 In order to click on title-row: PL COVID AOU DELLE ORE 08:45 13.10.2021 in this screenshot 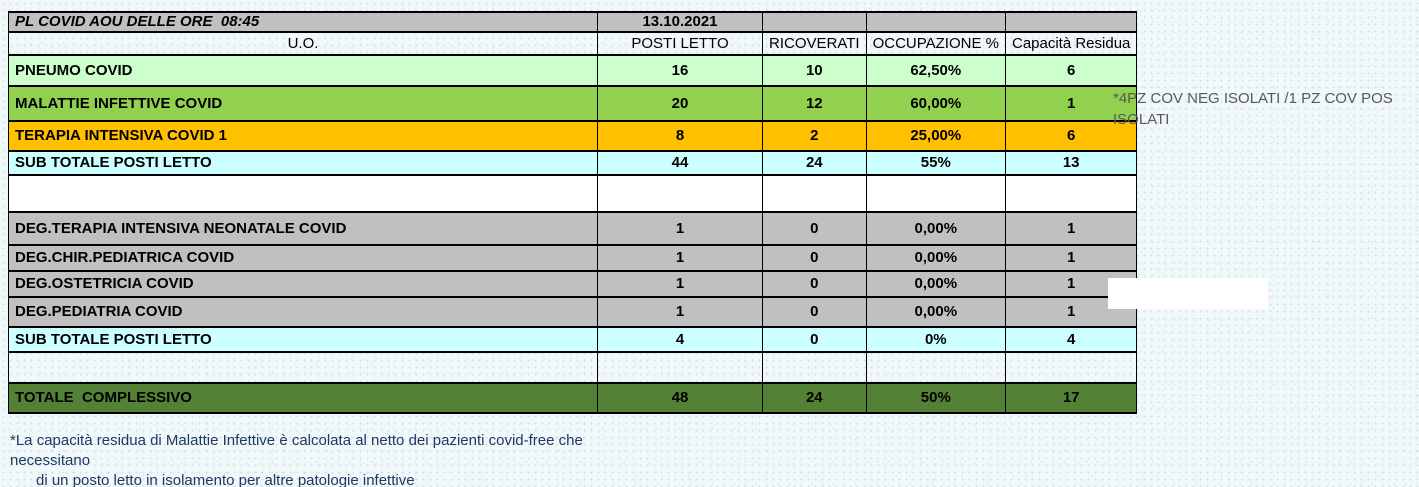, I will do `click(573, 22)`.